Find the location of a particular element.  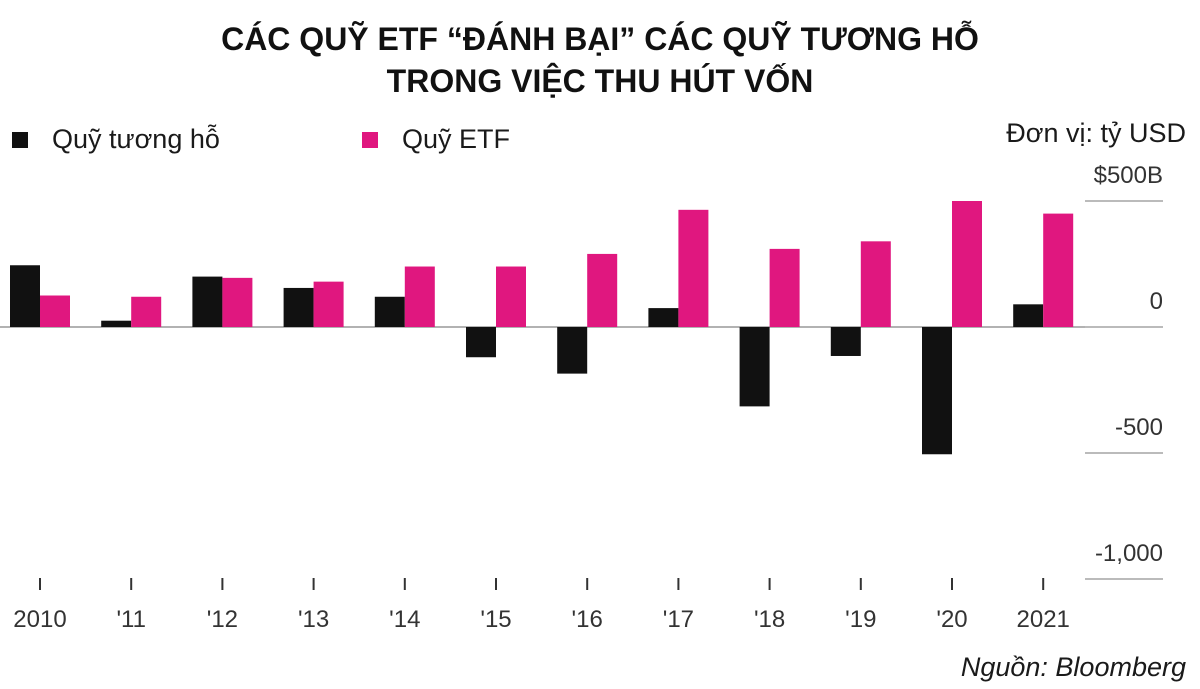

x-tick-label: '19 is located at coordinates (860, 619).